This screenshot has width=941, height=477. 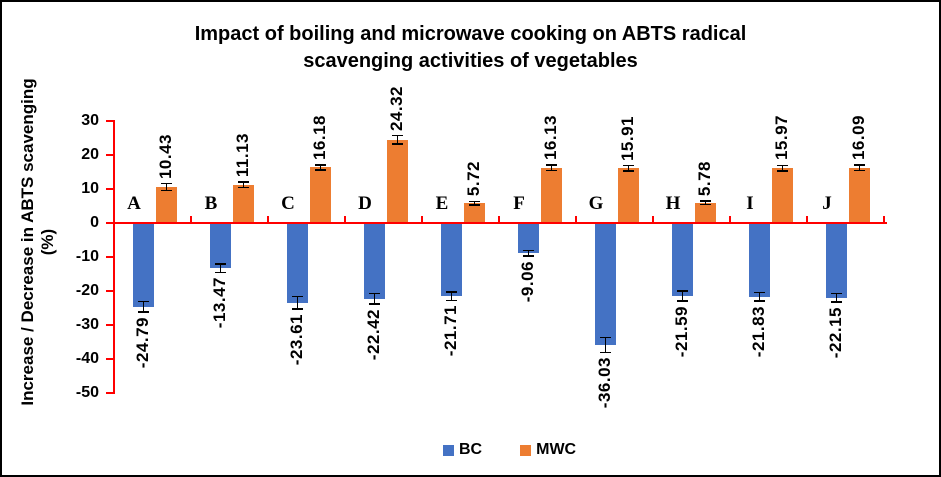 I want to click on error-bar-bc-a, so click(x=143, y=306).